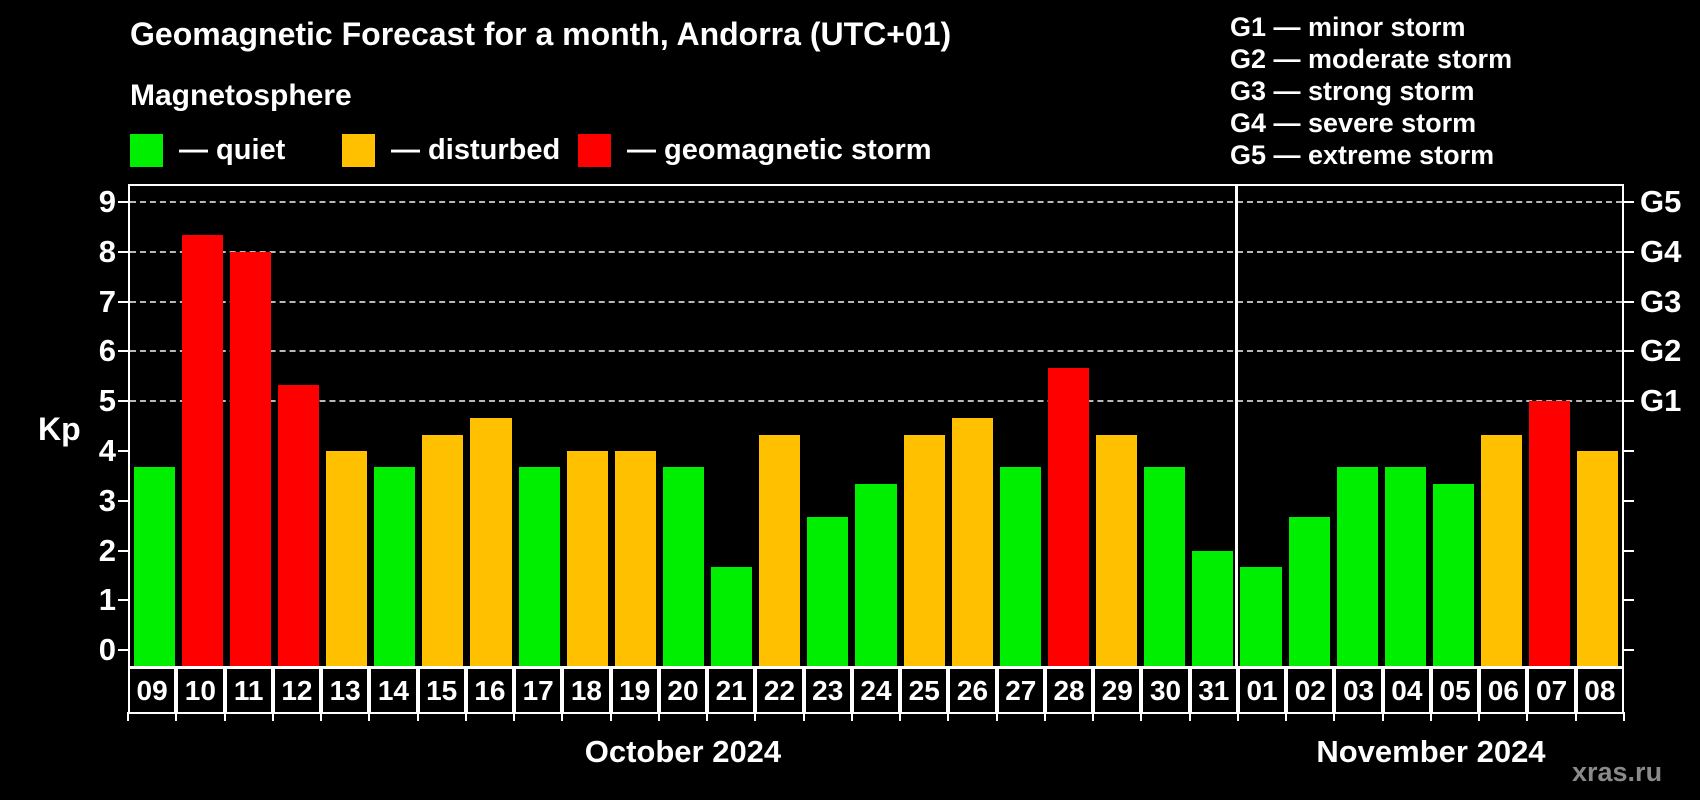 The width and height of the screenshot is (1700, 800). I want to click on day-label: 06, so click(1503, 690).